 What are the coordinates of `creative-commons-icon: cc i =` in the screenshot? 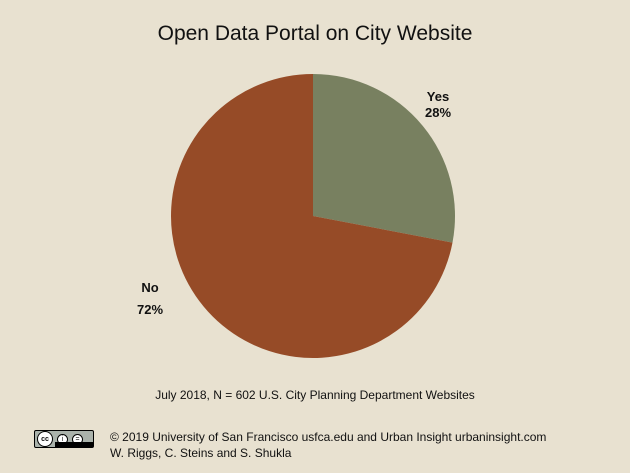 It's located at (64, 439).